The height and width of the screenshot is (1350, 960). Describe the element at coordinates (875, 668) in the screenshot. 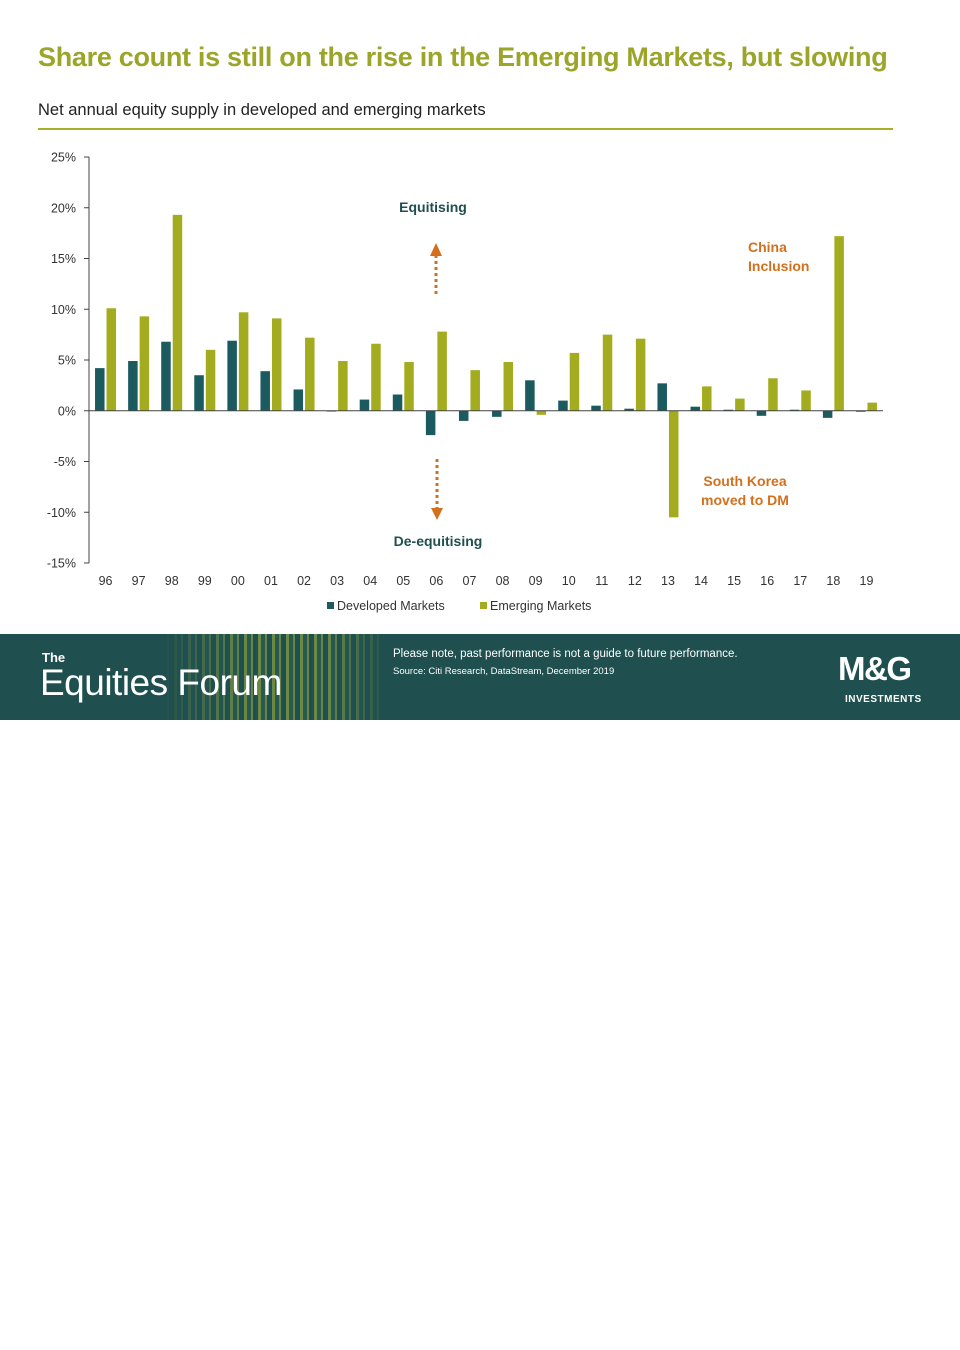

I see `mg-logo: M&G` at that location.